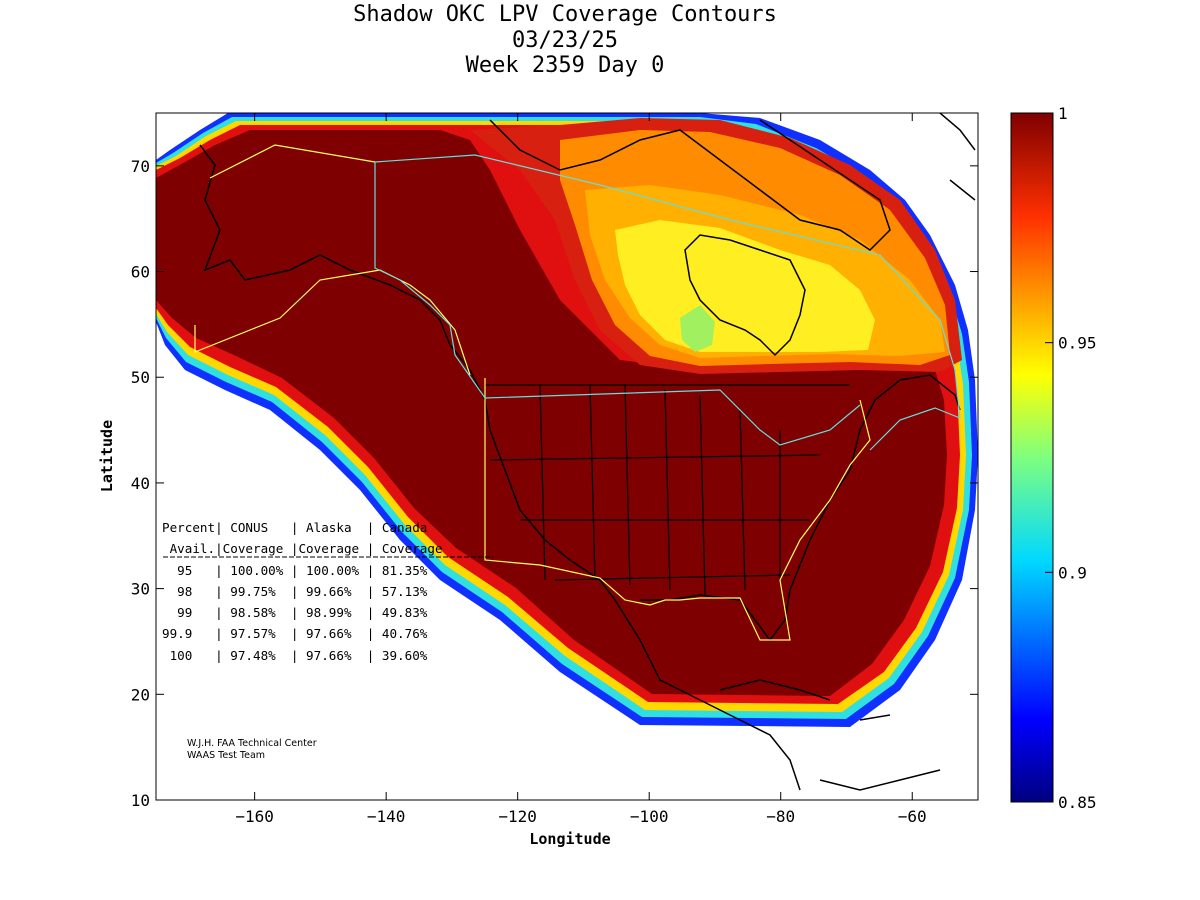 The image size is (1200, 900). I want to click on x-tick-label: −60, so click(912, 816).